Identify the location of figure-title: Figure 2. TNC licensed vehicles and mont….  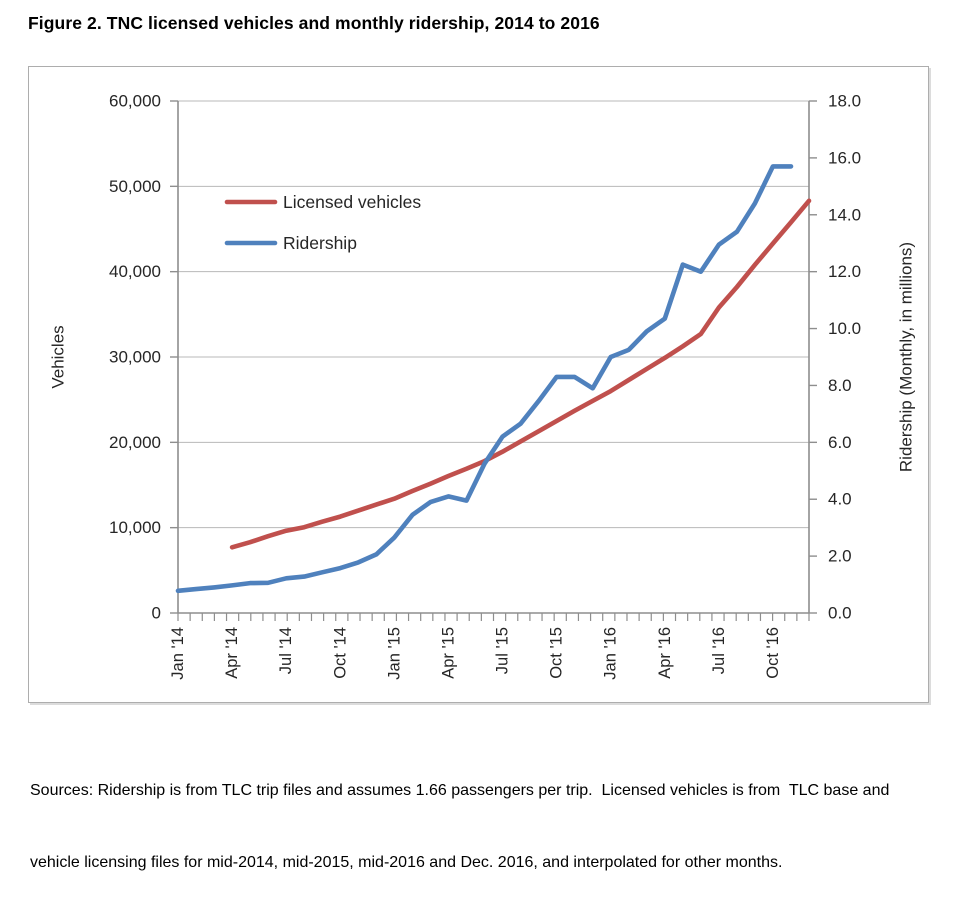
(314, 23).